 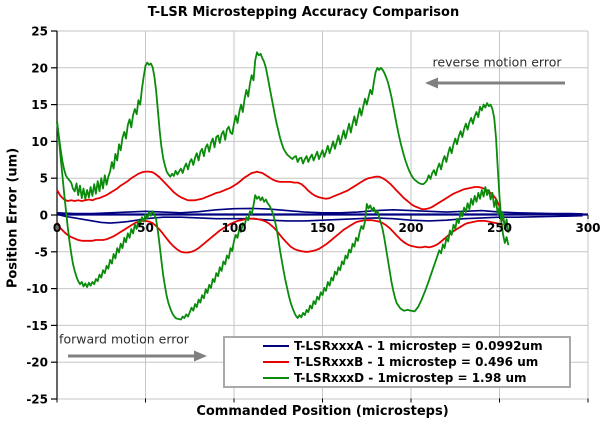 I want to click on x-axis-title: Commanded Position (microsteps), so click(x=322, y=411).